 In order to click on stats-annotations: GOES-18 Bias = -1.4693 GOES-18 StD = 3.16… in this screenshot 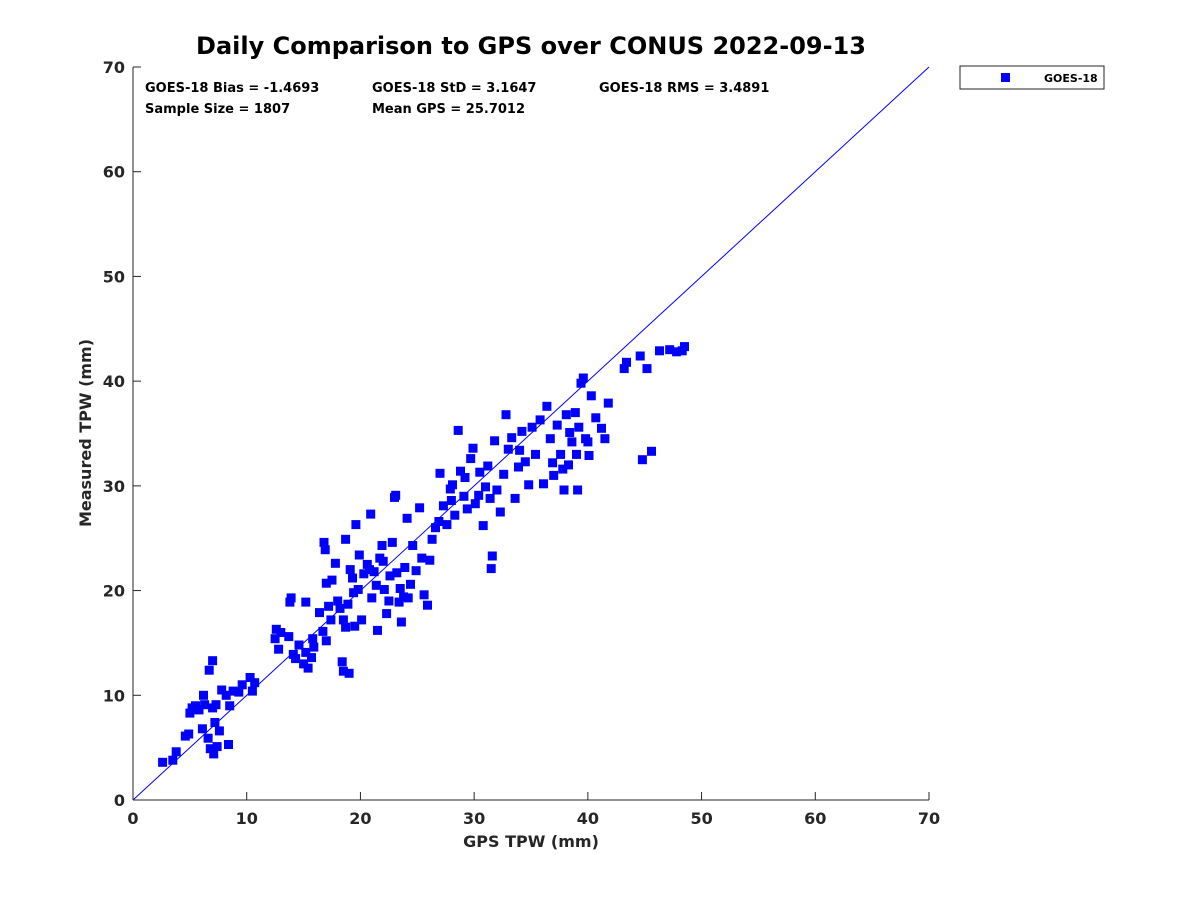, I will do `click(457, 99)`.